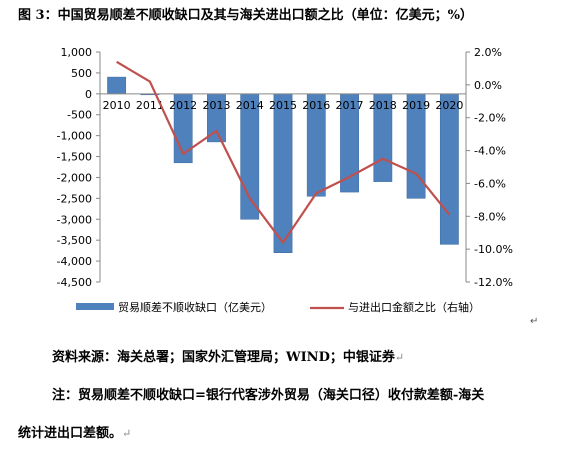  What do you see at coordinates (74, 136) in the screenshot?
I see `left-tick-label: -1,000` at bounding box center [74, 136].